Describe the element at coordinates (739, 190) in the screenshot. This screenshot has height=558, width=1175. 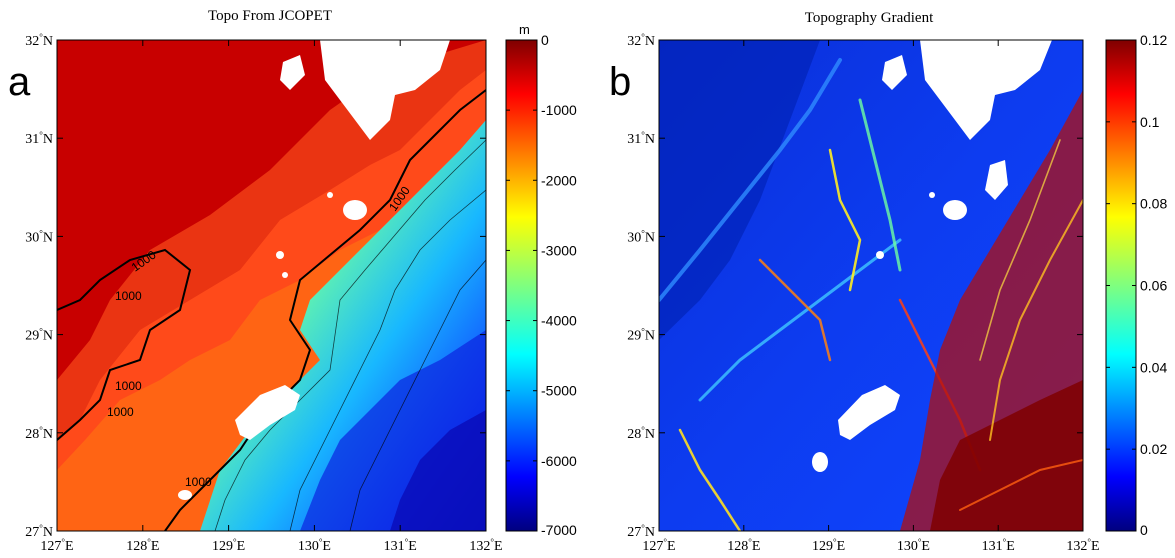
I see `panel-b-low-gradient` at that location.